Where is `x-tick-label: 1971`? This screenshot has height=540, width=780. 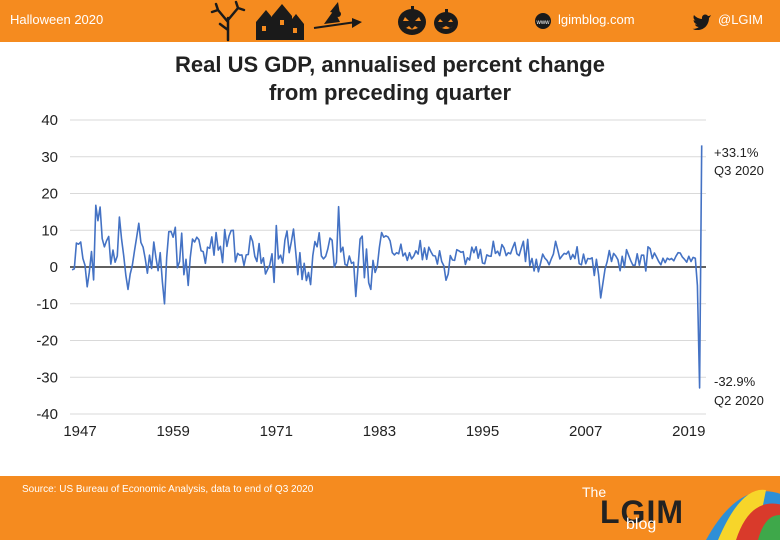 x-tick-label: 1971 is located at coordinates (276, 431).